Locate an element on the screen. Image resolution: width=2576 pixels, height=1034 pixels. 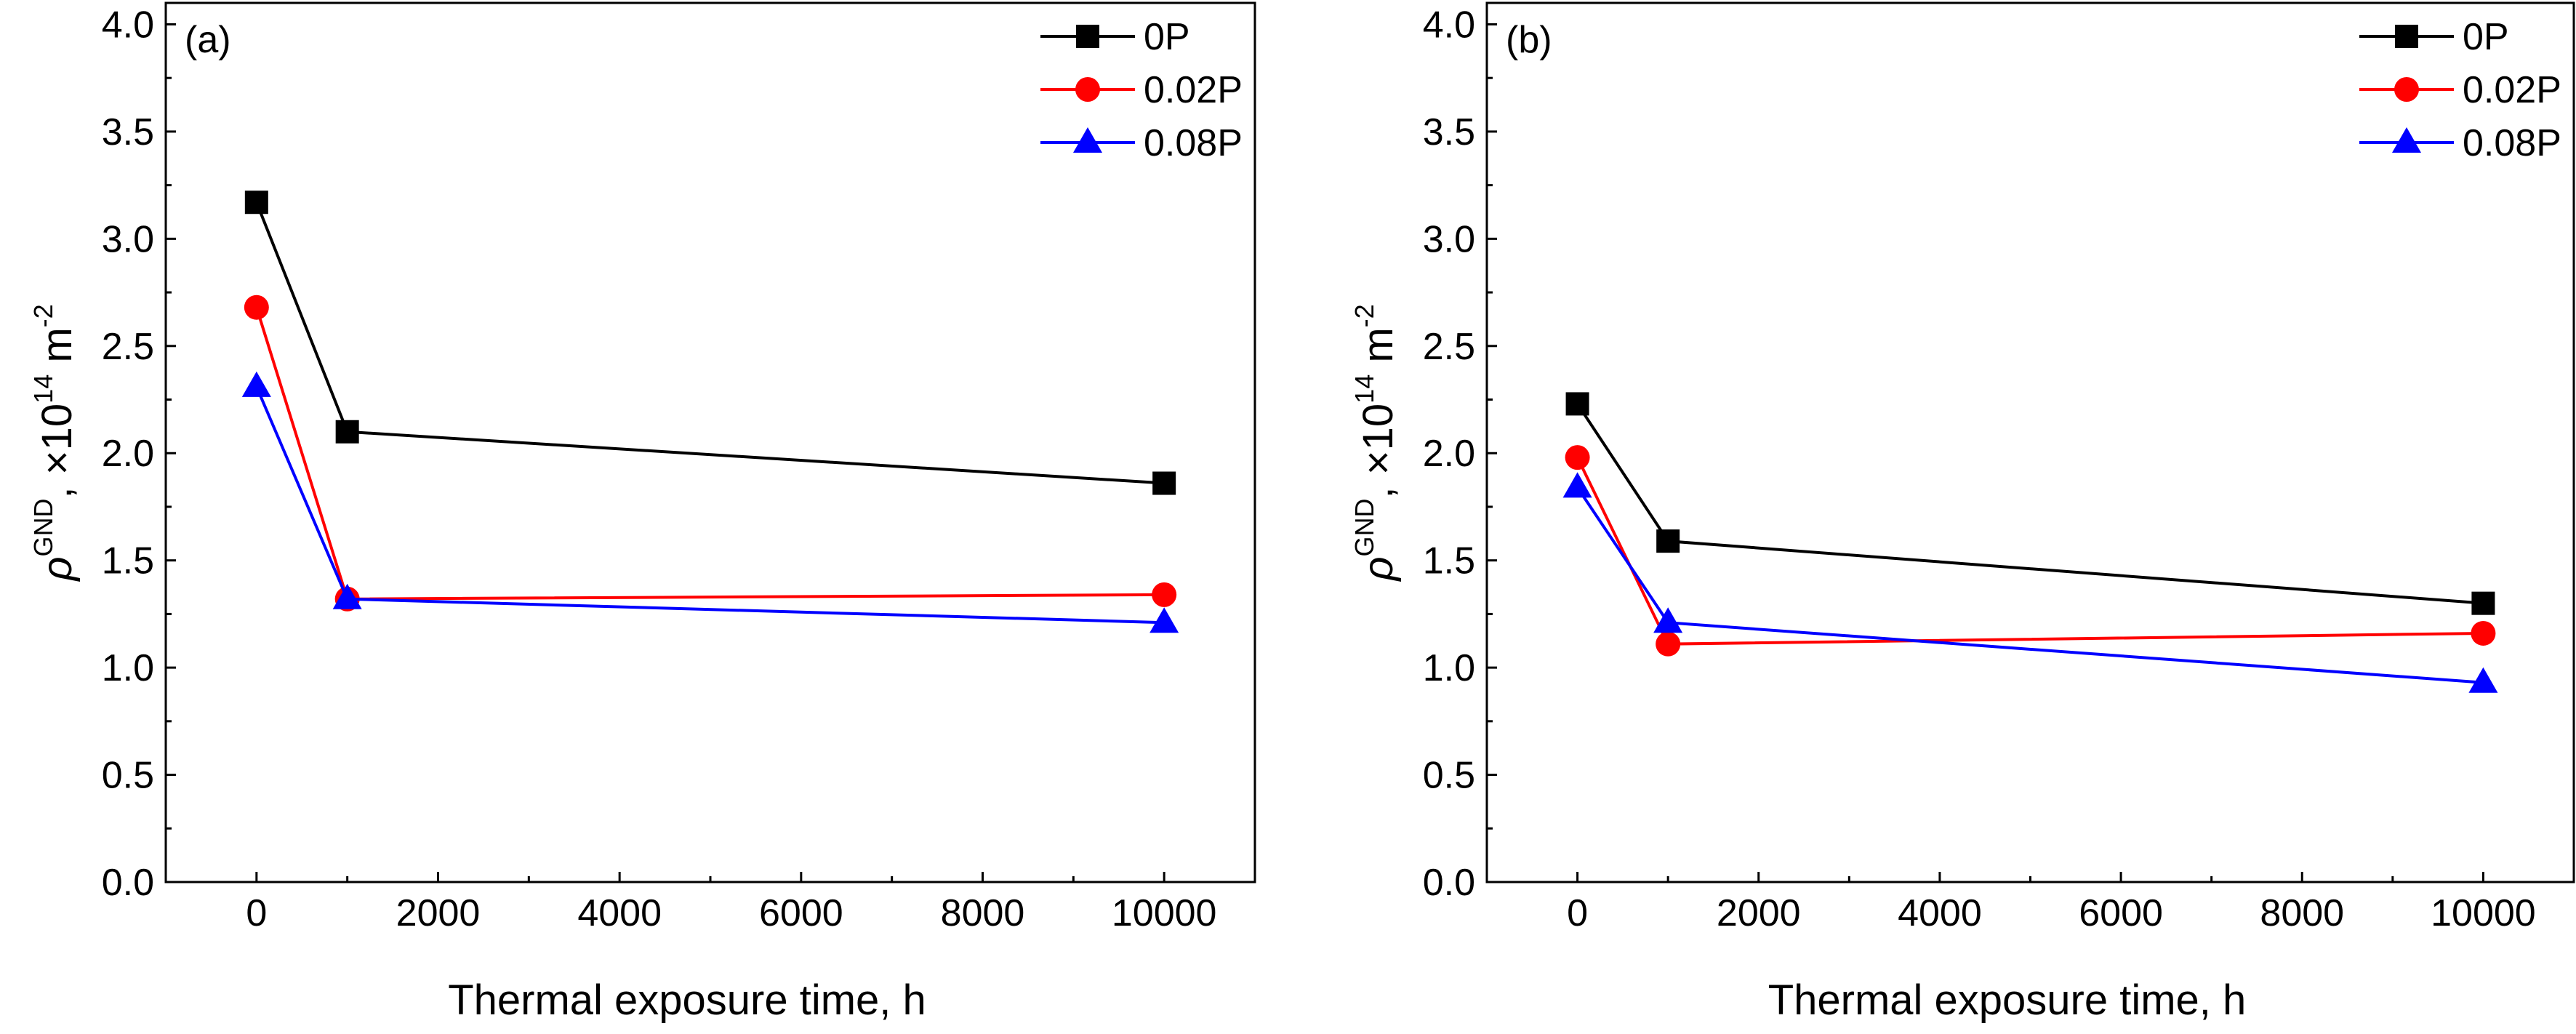
panel-label: (a) is located at coordinates (208, 40).